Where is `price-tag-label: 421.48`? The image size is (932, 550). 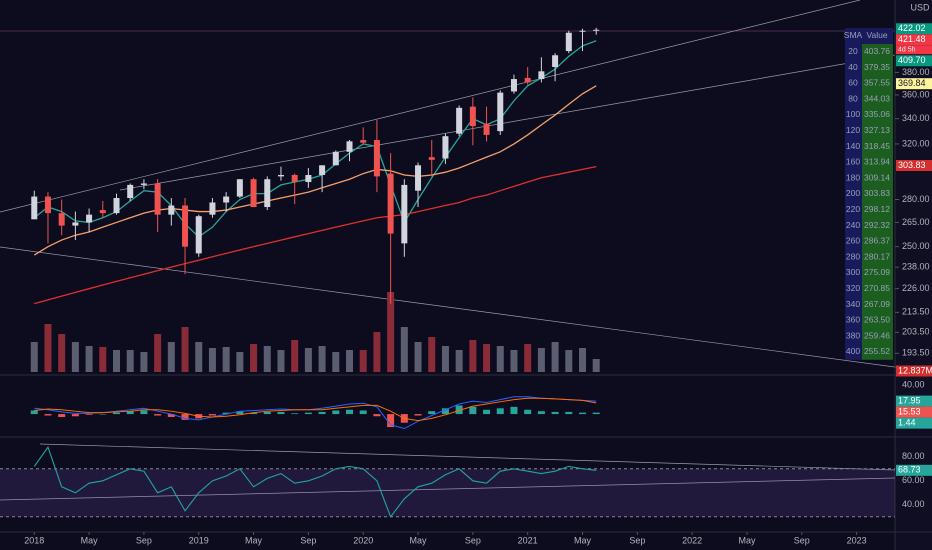
price-tag-label: 421.48 is located at coordinates (912, 39).